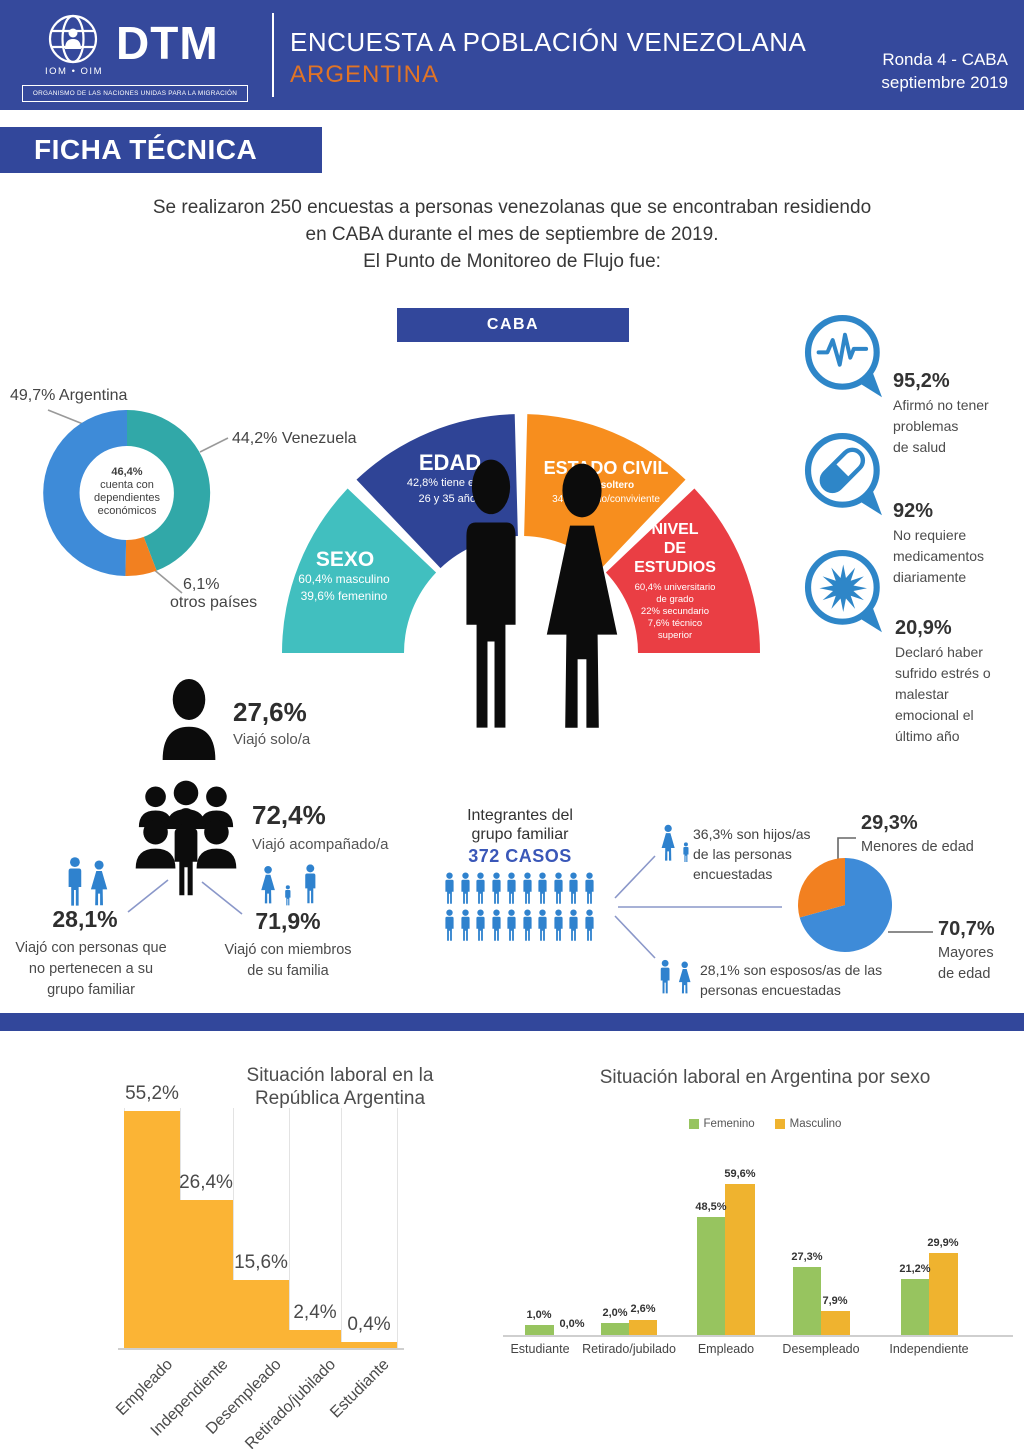 This screenshot has height=1449, width=1024. What do you see at coordinates (889, 823) in the screenshot?
I see `minor-value: 29,3%` at bounding box center [889, 823].